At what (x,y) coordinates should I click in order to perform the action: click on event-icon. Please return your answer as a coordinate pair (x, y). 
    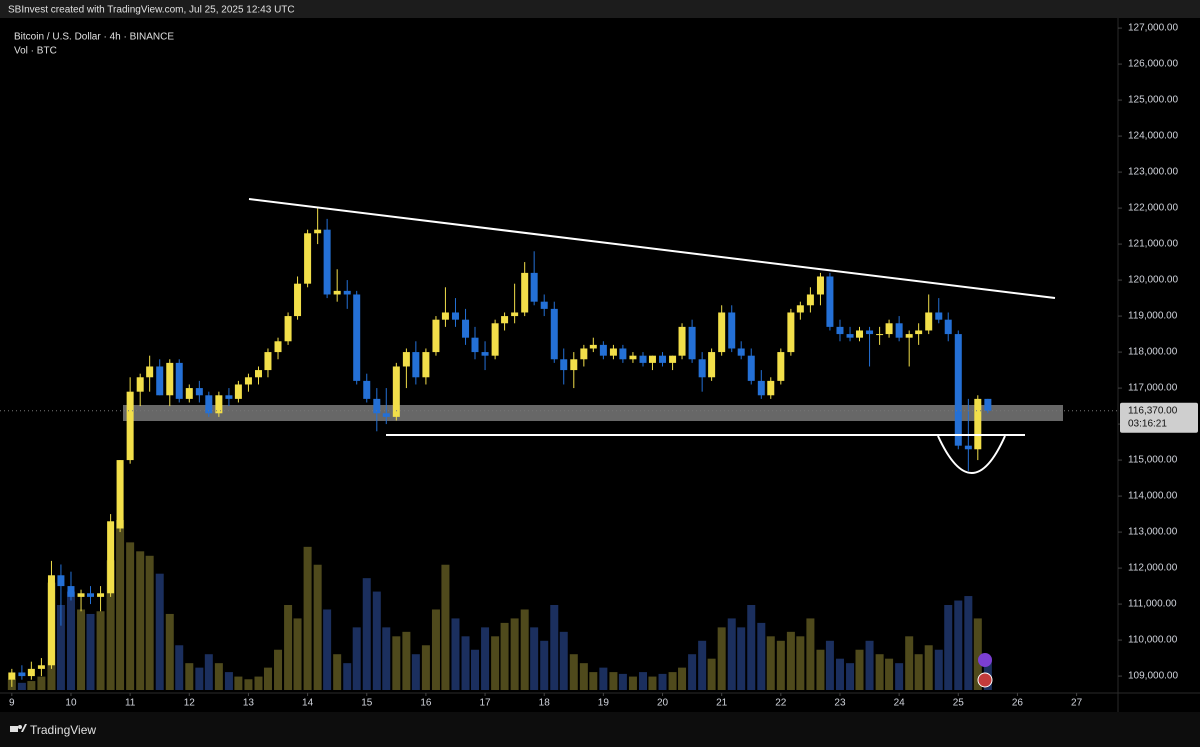
    Looking at the image, I should click on (985, 660).